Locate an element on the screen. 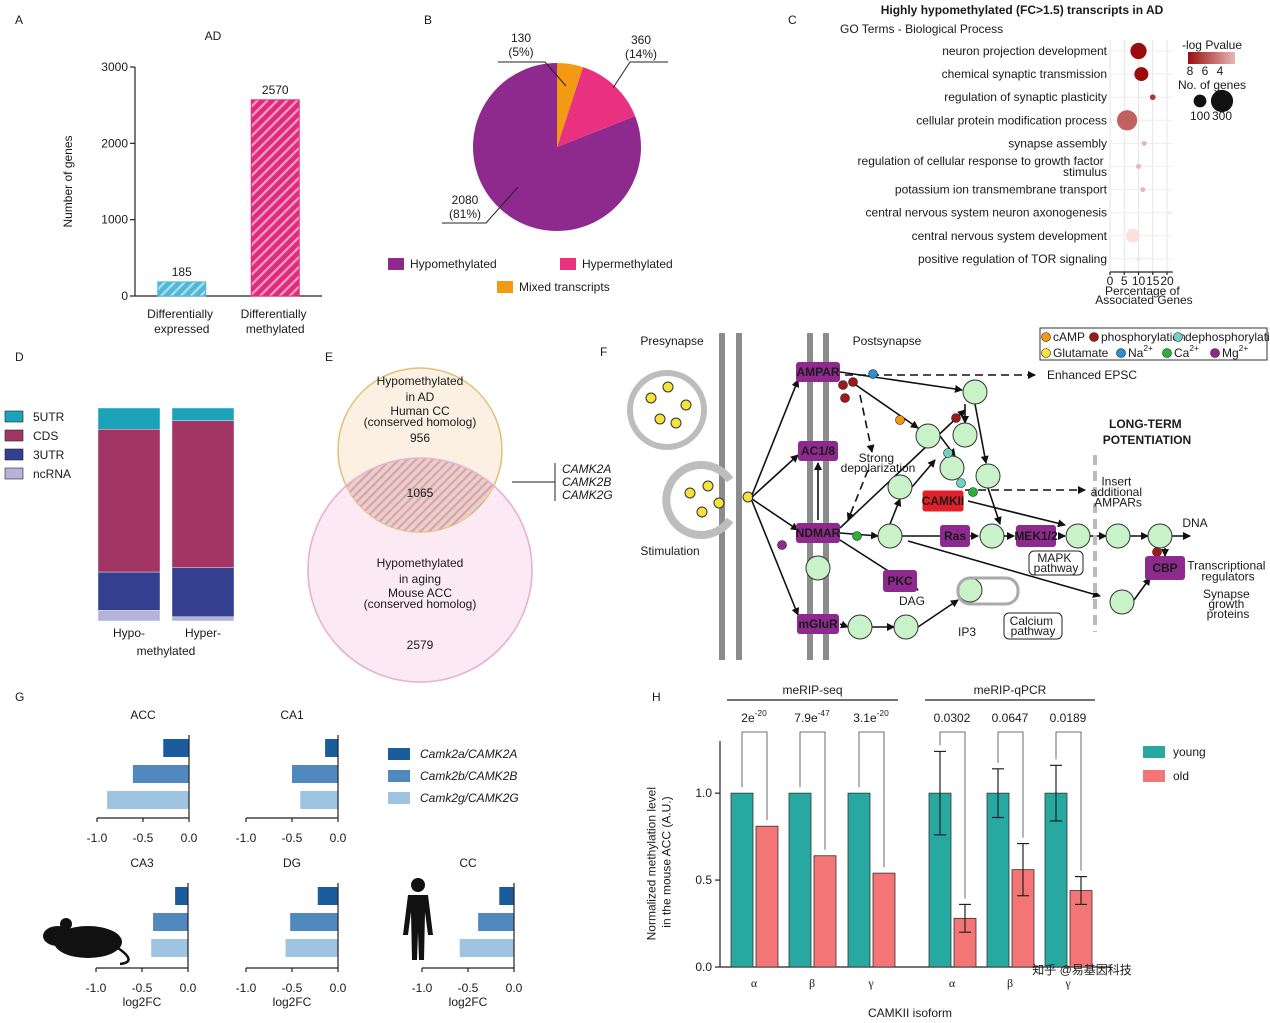  legend-label: Ca2+ is located at coordinates (1186, 351).